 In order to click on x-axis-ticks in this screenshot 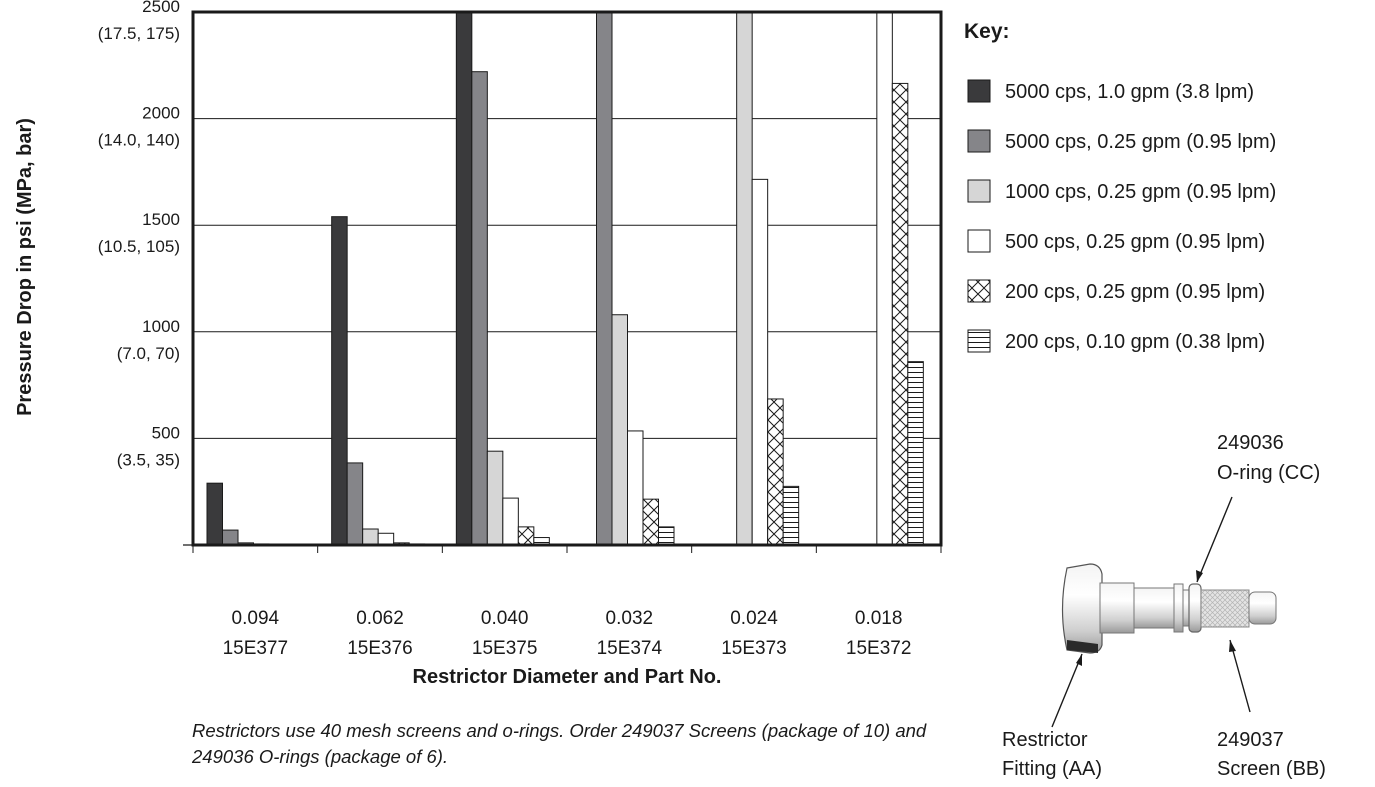, I will do `click(562, 548)`.